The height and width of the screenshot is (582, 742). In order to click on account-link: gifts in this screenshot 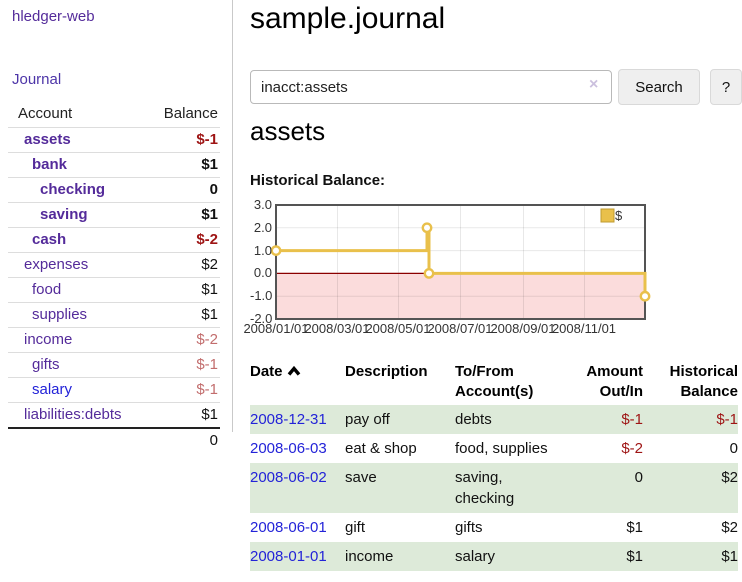, I will do `click(46, 364)`.